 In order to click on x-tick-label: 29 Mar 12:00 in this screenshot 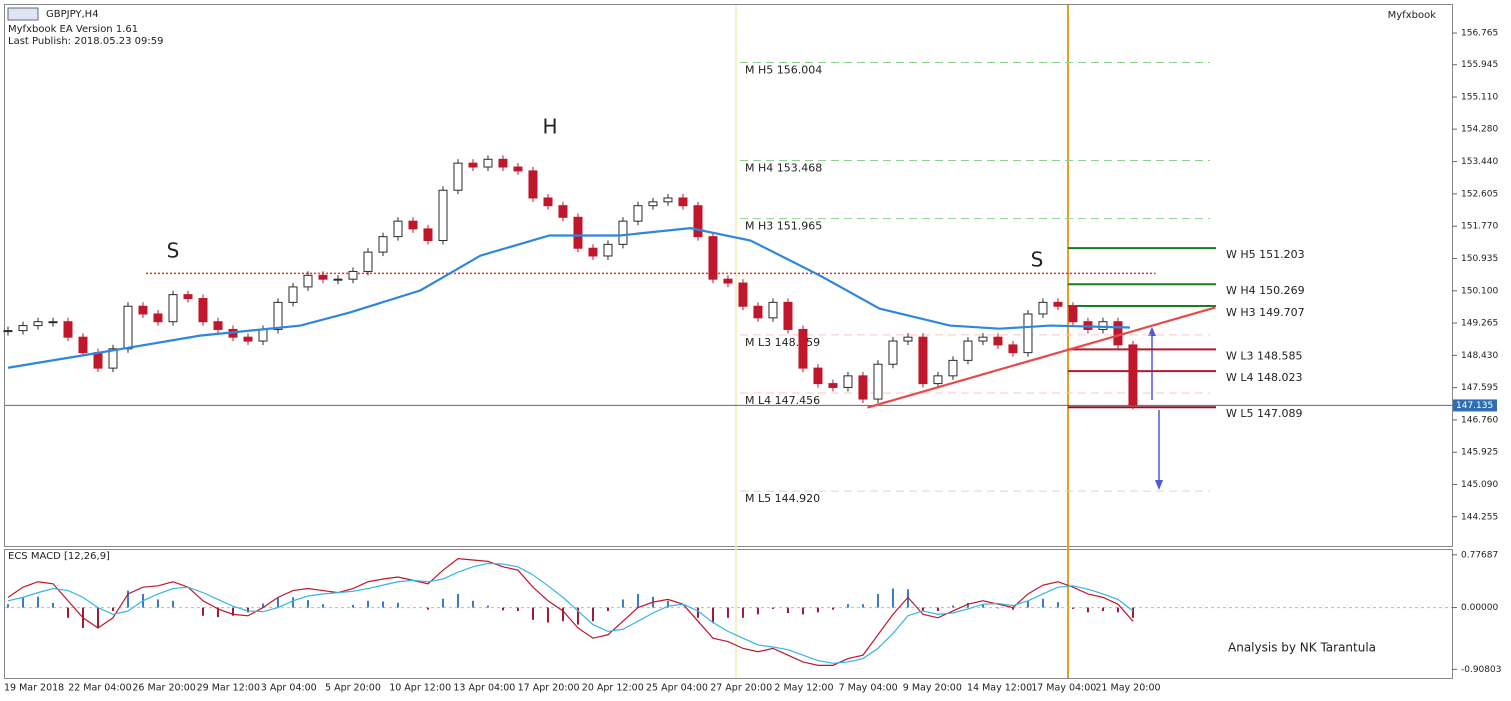, I will do `click(228, 688)`.